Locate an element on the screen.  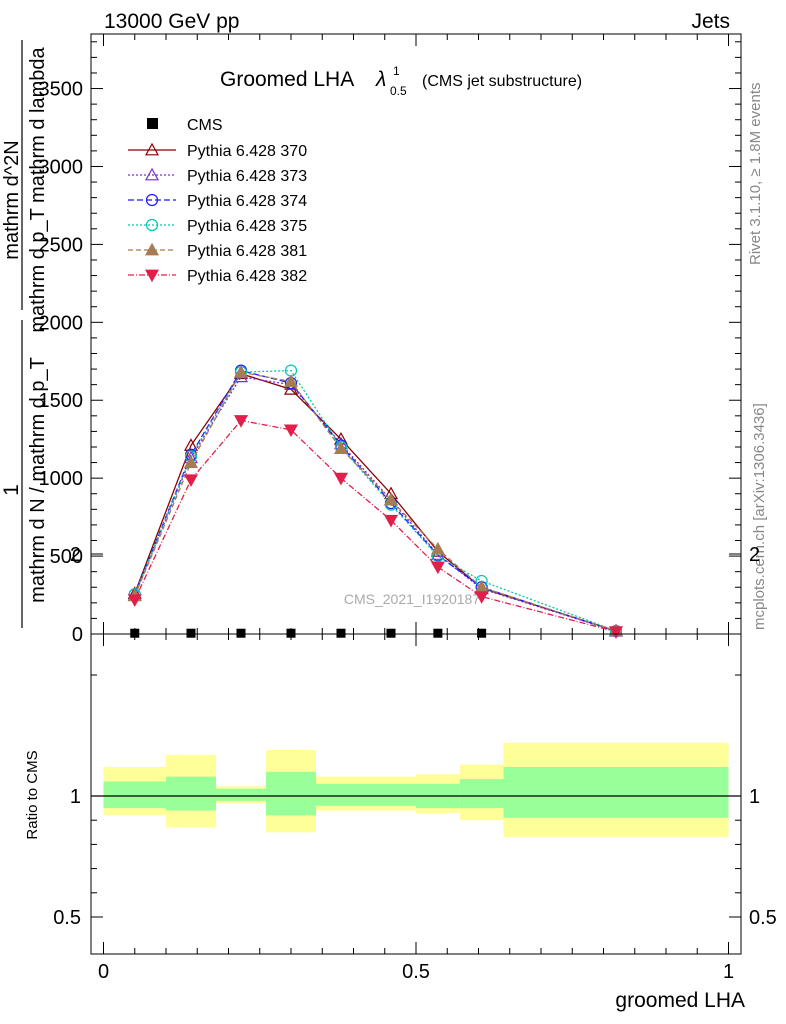
rivet-label: Rivet 3.1.10, ≥ 1.8M events is located at coordinates (755, 174).